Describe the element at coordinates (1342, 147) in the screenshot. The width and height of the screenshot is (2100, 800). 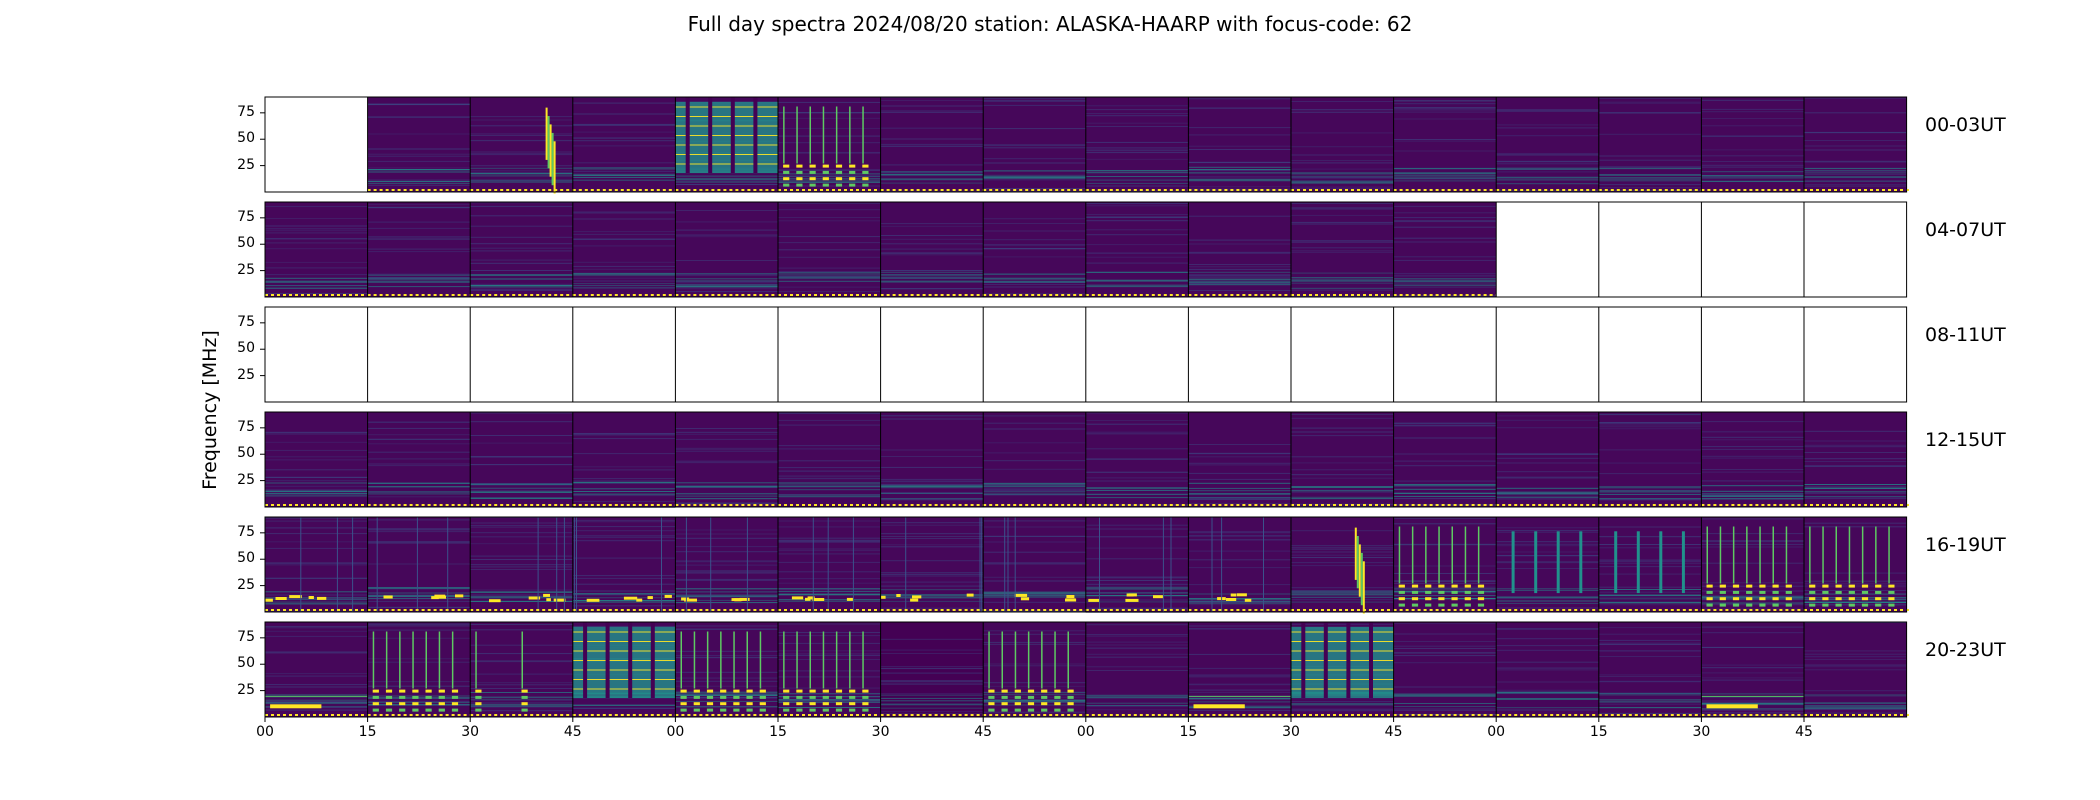
I see `panel-00-03UT-10-noise` at that location.